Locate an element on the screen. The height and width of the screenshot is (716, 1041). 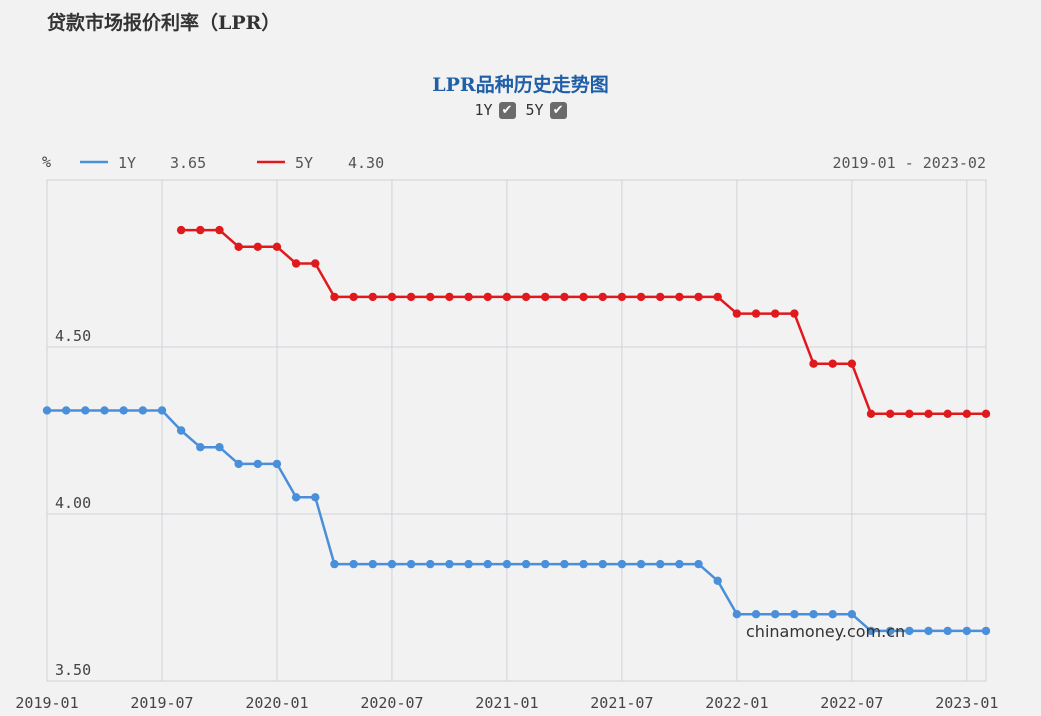
toggle-5y: 5Y ✔ is located at coordinates (546, 110).